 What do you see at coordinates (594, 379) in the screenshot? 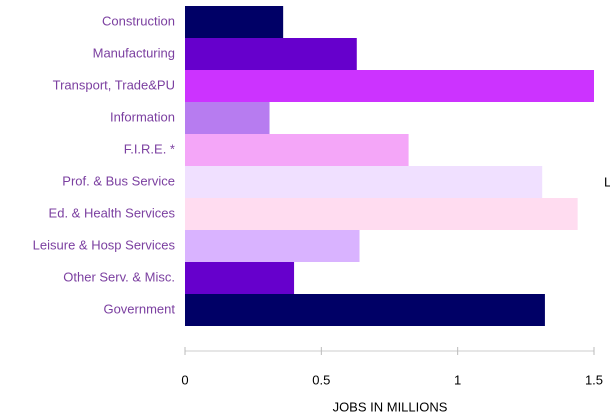
I see `x-tick-label: 1.5` at bounding box center [594, 379].